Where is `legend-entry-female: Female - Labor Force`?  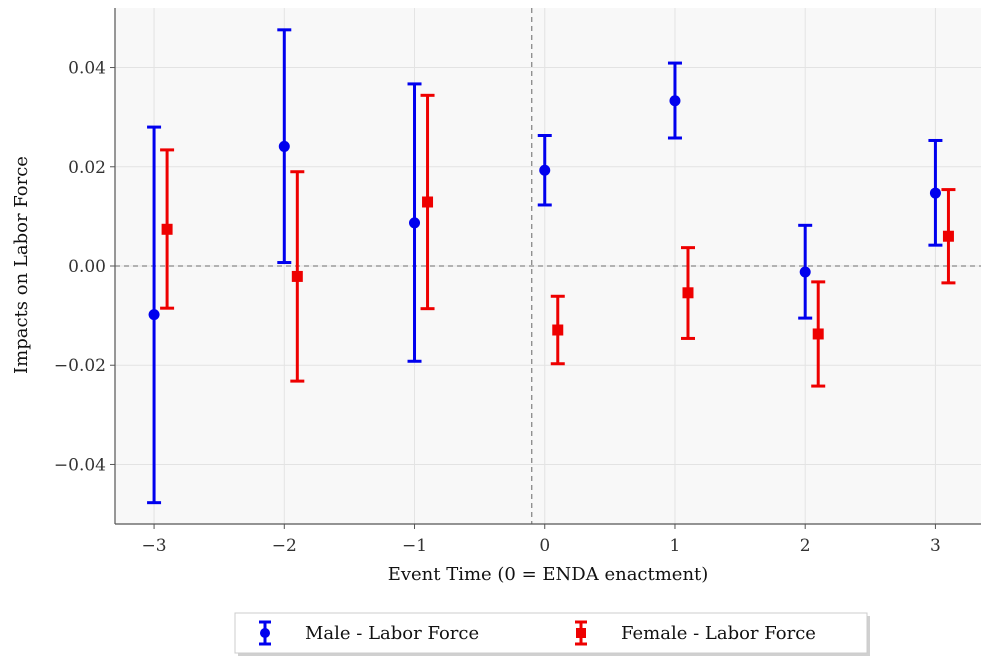
legend-entry-female: Female - Labor Force is located at coordinates (695, 633).